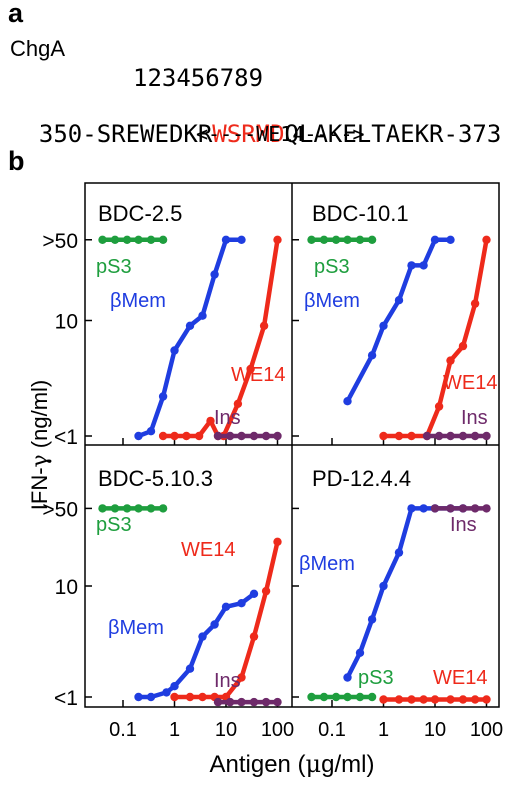 The image size is (520, 786). I want to click on panel-2-ps3-label: pS3, so click(332, 267).